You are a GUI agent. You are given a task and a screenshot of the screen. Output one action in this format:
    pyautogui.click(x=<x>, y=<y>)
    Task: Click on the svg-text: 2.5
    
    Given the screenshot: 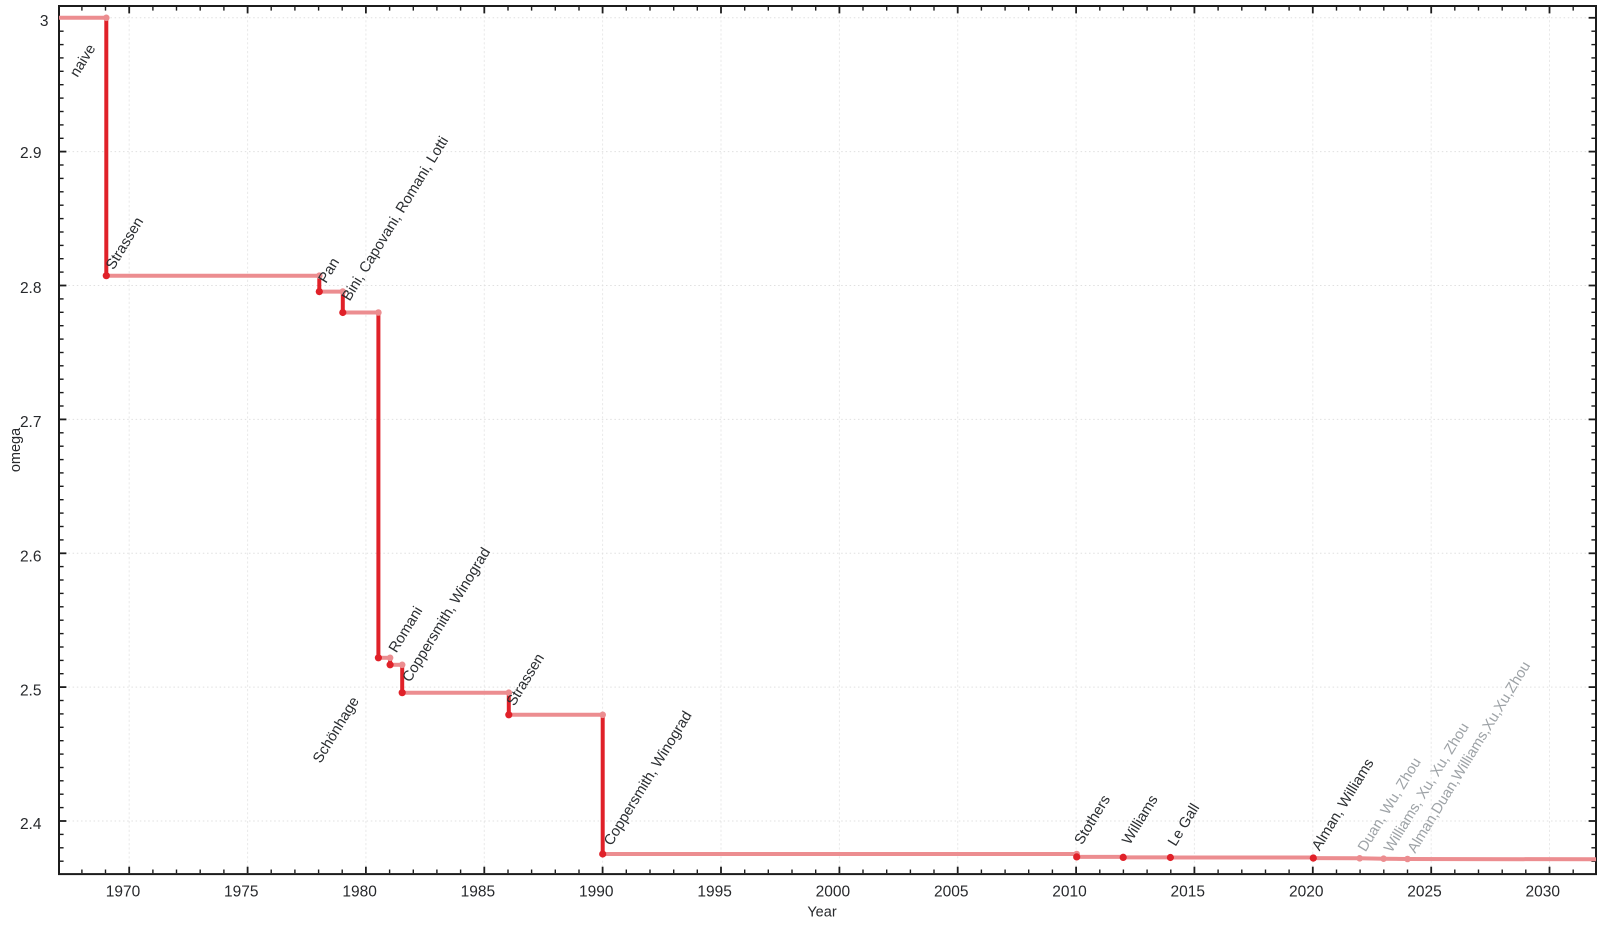 What is the action you would take?
    pyautogui.click(x=31, y=690)
    